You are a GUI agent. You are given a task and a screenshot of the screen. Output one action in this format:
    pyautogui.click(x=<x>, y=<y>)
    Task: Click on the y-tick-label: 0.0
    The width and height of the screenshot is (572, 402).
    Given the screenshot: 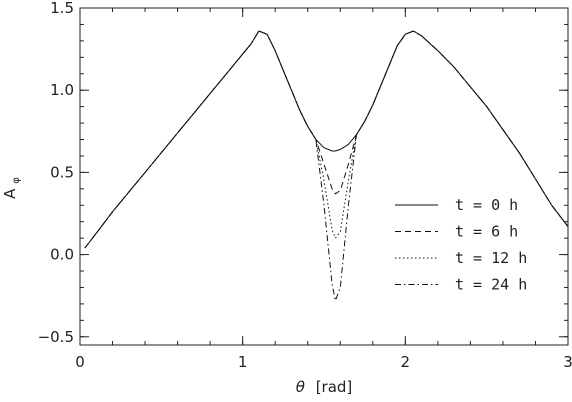 What is the action you would take?
    pyautogui.click(x=62, y=255)
    